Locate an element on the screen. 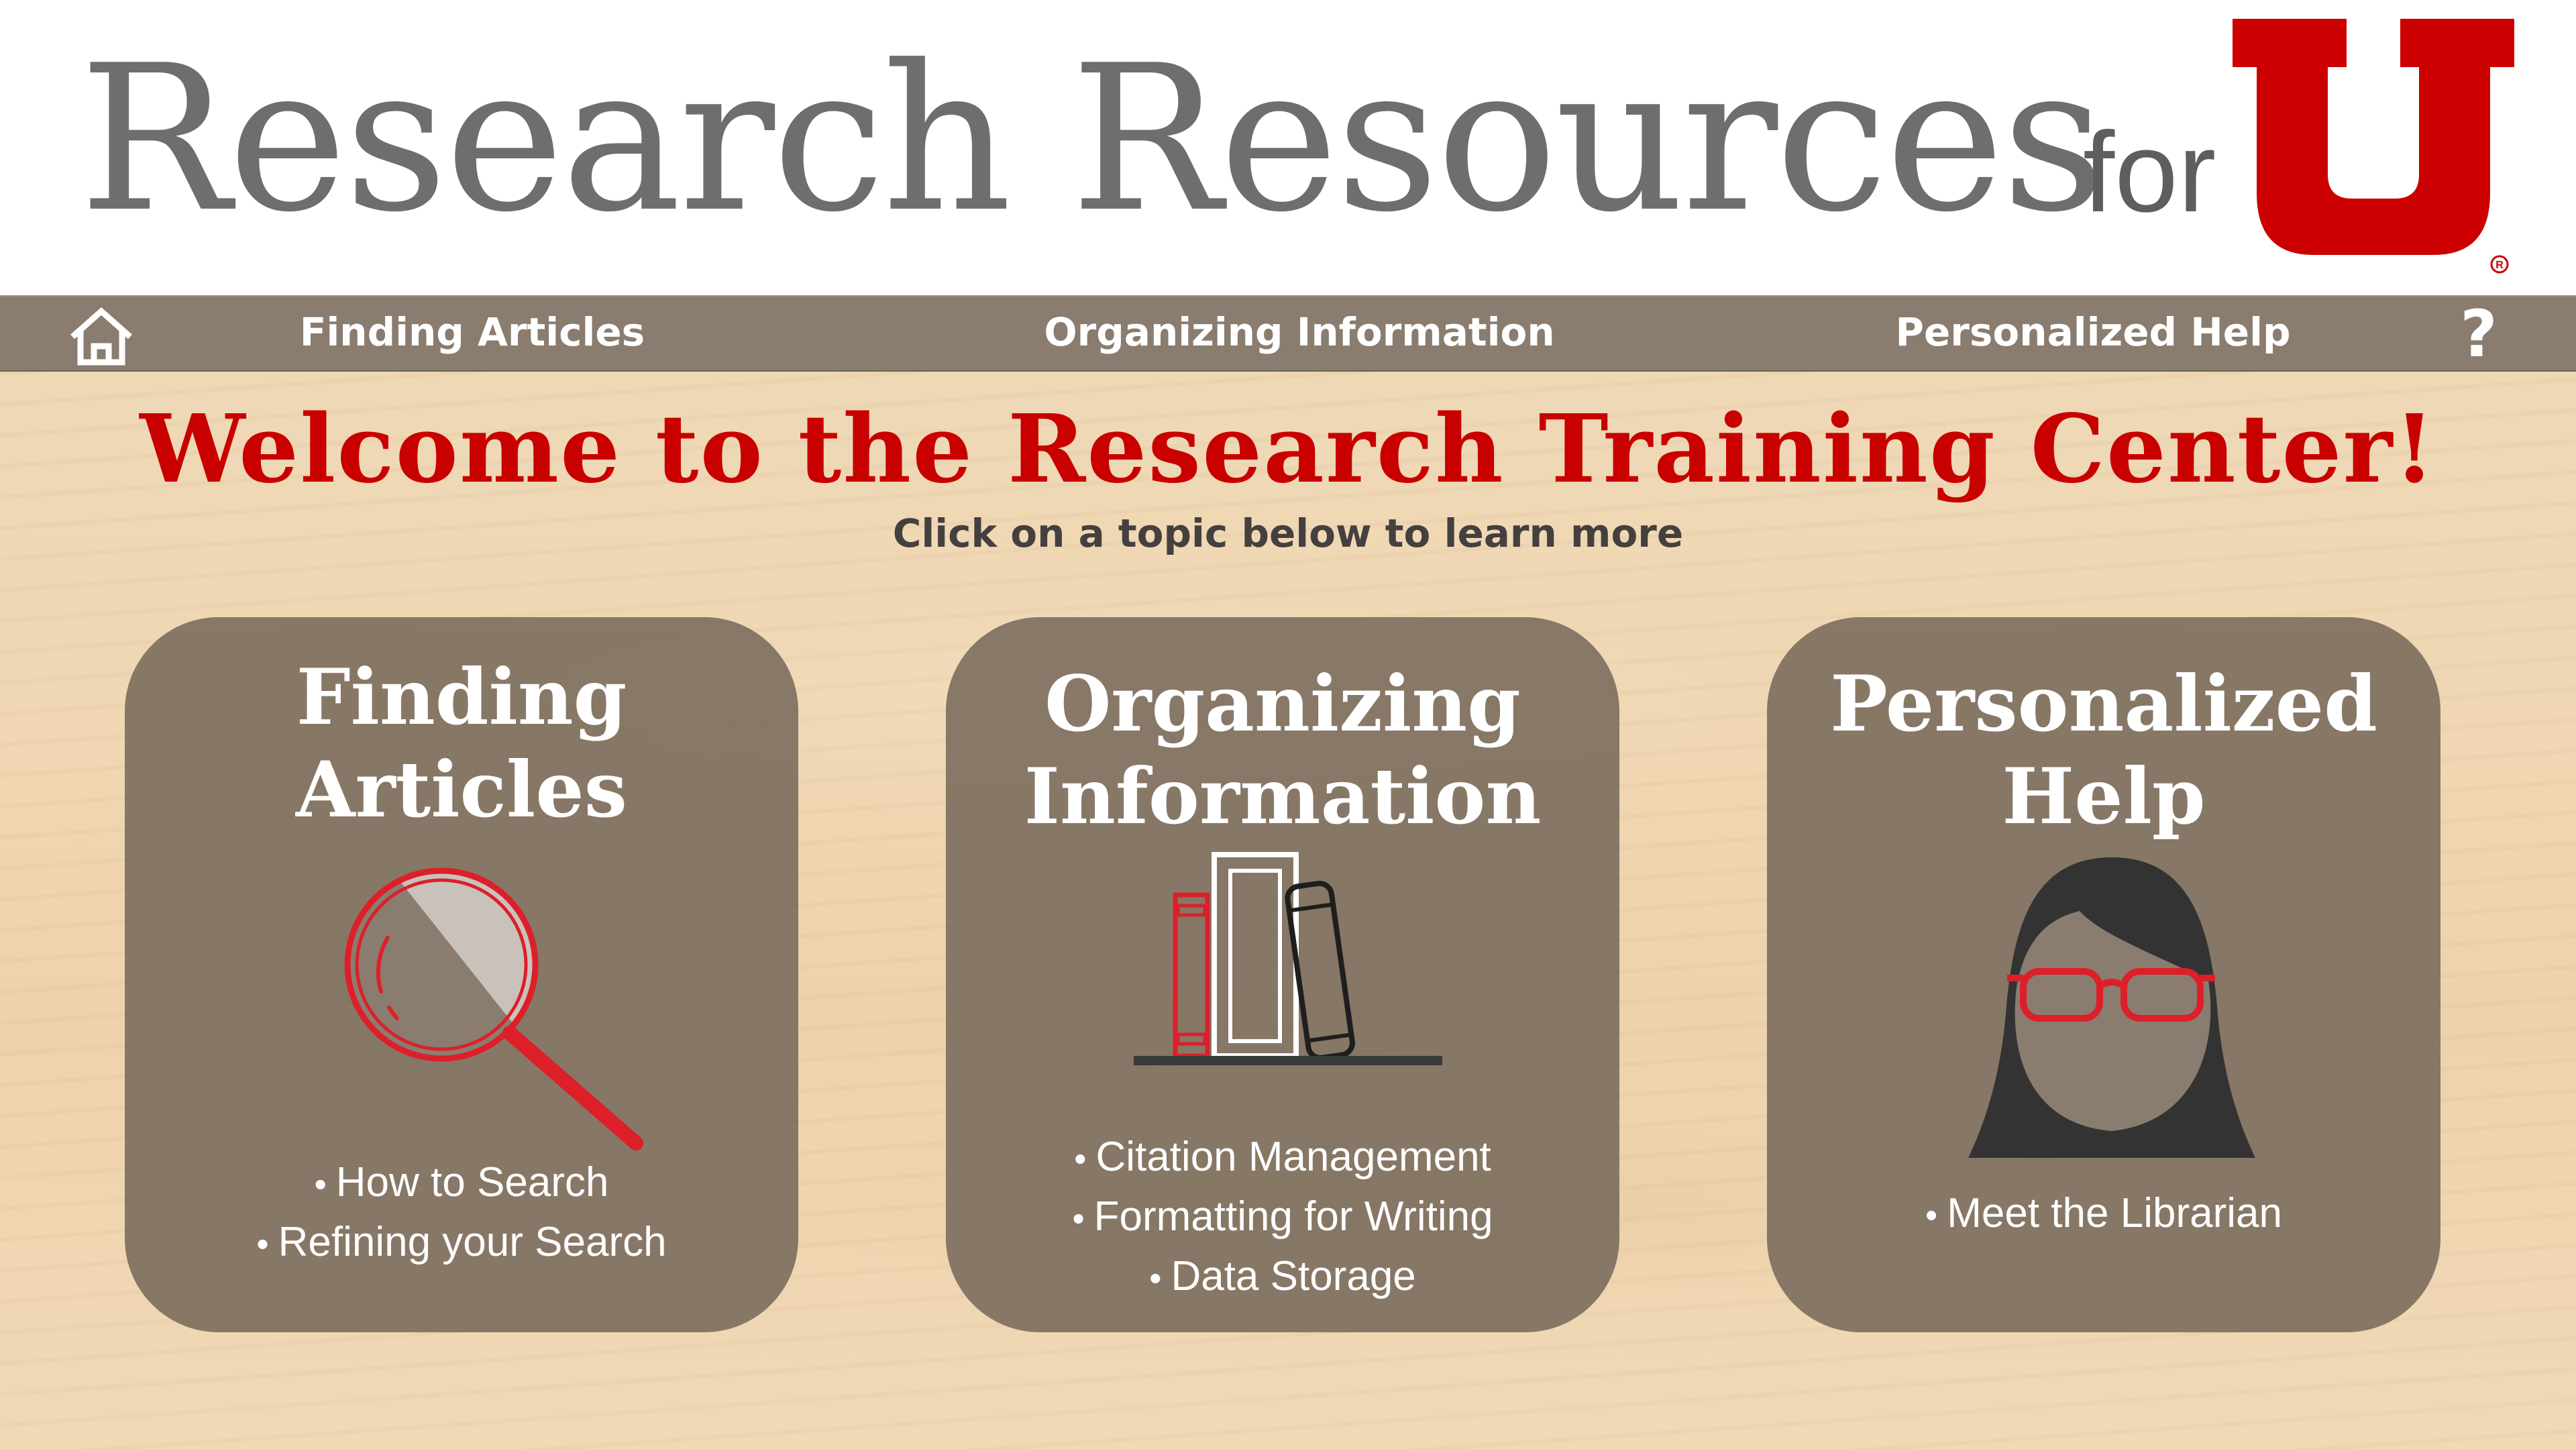 Image resolution: width=2576 pixels, height=1449 pixels. site-title: Research Resources is located at coordinates (1092, 139).